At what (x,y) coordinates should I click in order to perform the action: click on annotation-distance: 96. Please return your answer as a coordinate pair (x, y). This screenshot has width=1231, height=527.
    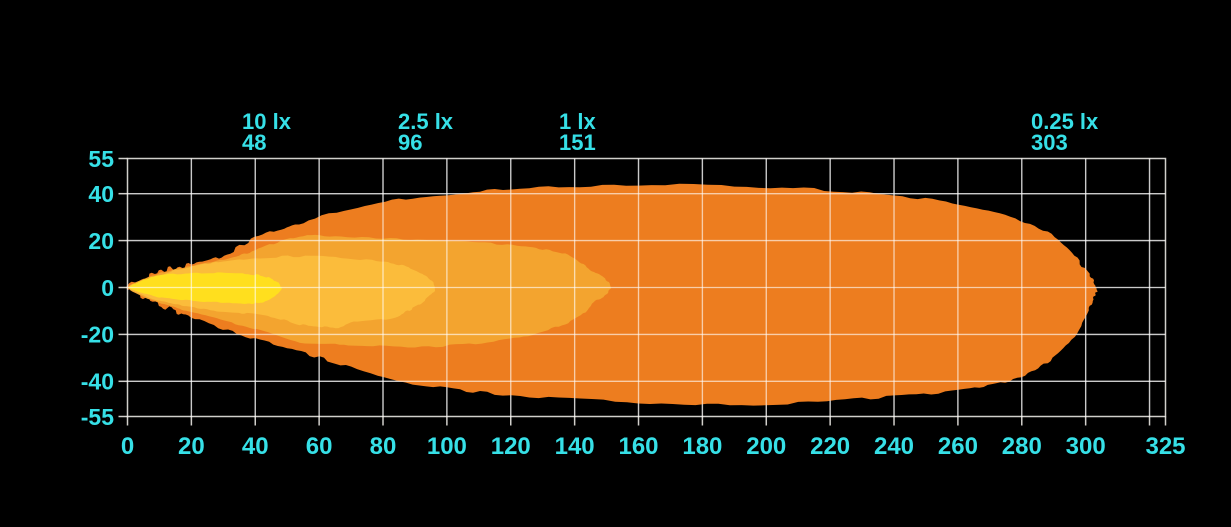
    Looking at the image, I should click on (410, 142).